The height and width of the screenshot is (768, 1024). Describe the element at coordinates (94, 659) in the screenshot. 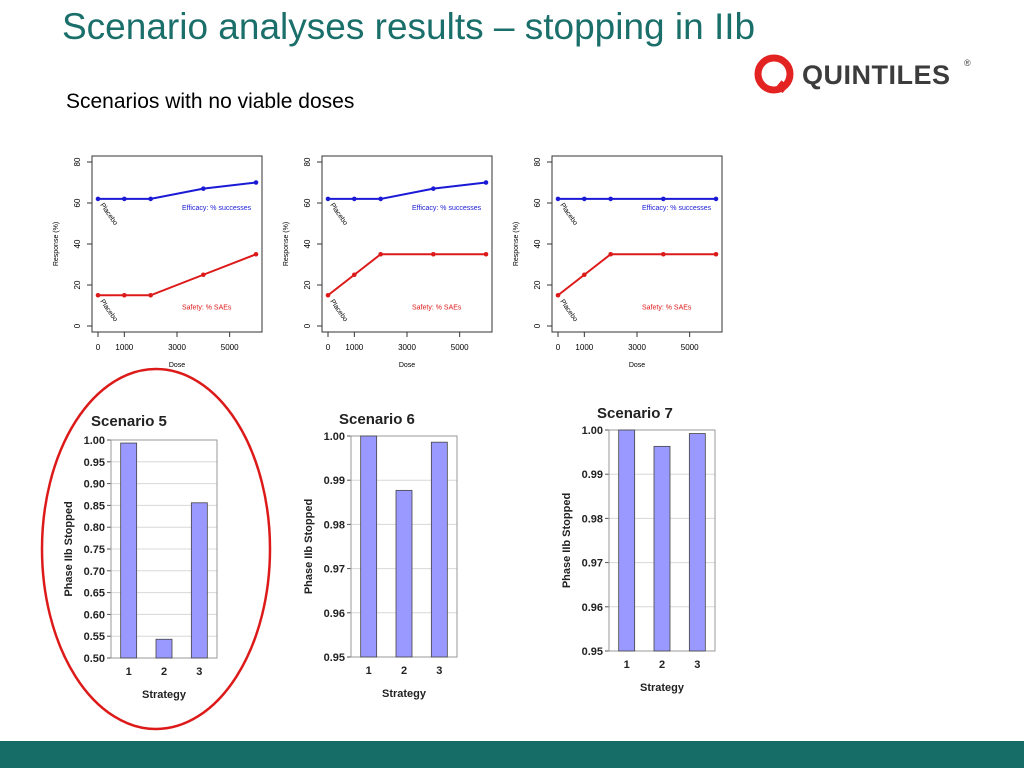

I see `y-tick-label: 0.50` at that location.